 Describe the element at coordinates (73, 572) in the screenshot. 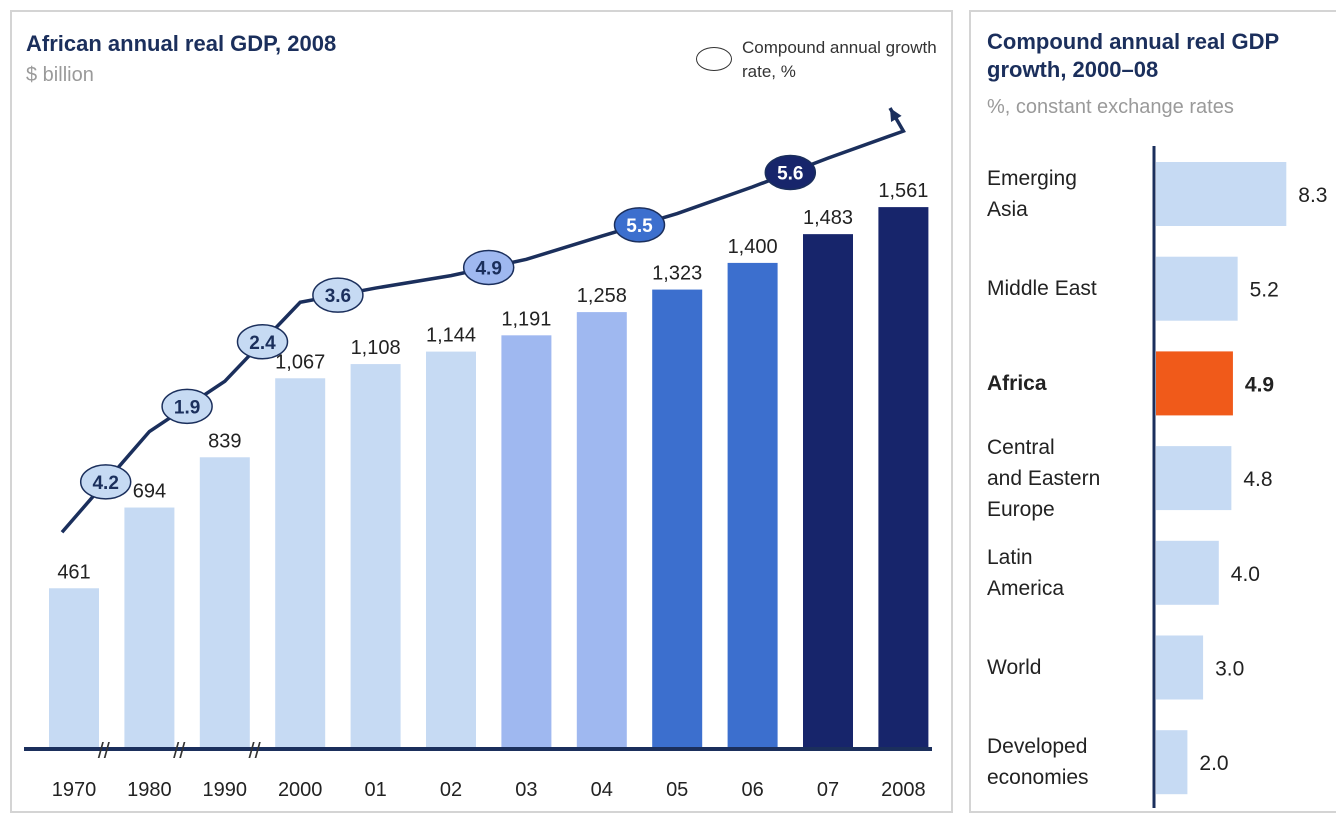

I see `gdp-value-label: 461` at that location.